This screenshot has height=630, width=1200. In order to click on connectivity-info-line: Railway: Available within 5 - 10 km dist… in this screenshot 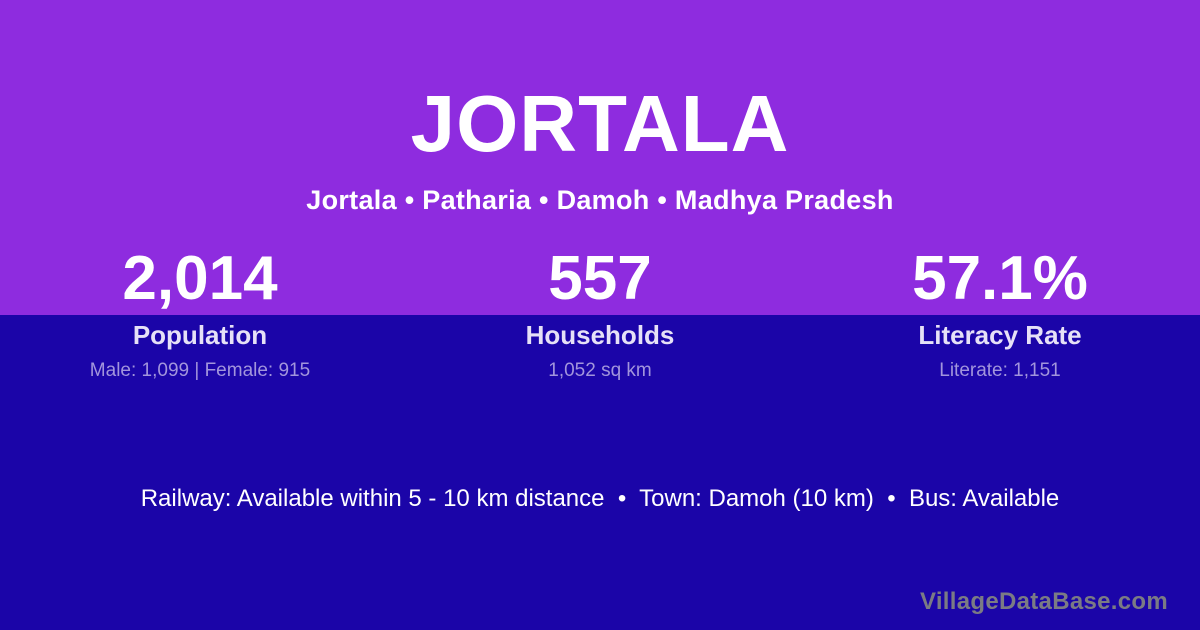, I will do `click(600, 498)`.